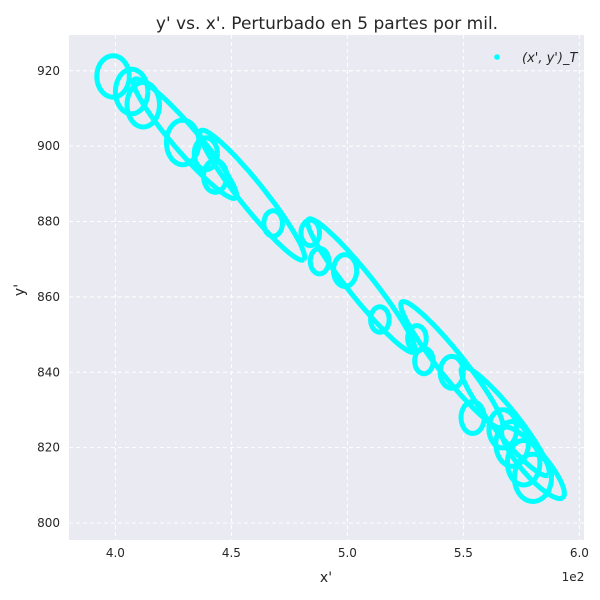 The width and height of the screenshot is (600, 600). Describe the element at coordinates (48, 222) in the screenshot. I see `y-tick-label: 880` at that location.